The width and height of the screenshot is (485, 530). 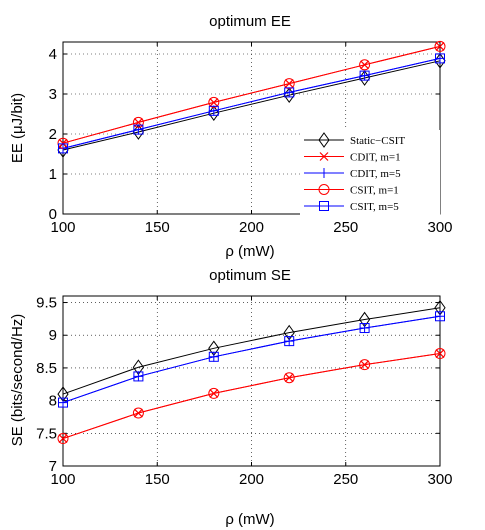 I want to click on ee-y-tick-label: 1, so click(x=53, y=174).